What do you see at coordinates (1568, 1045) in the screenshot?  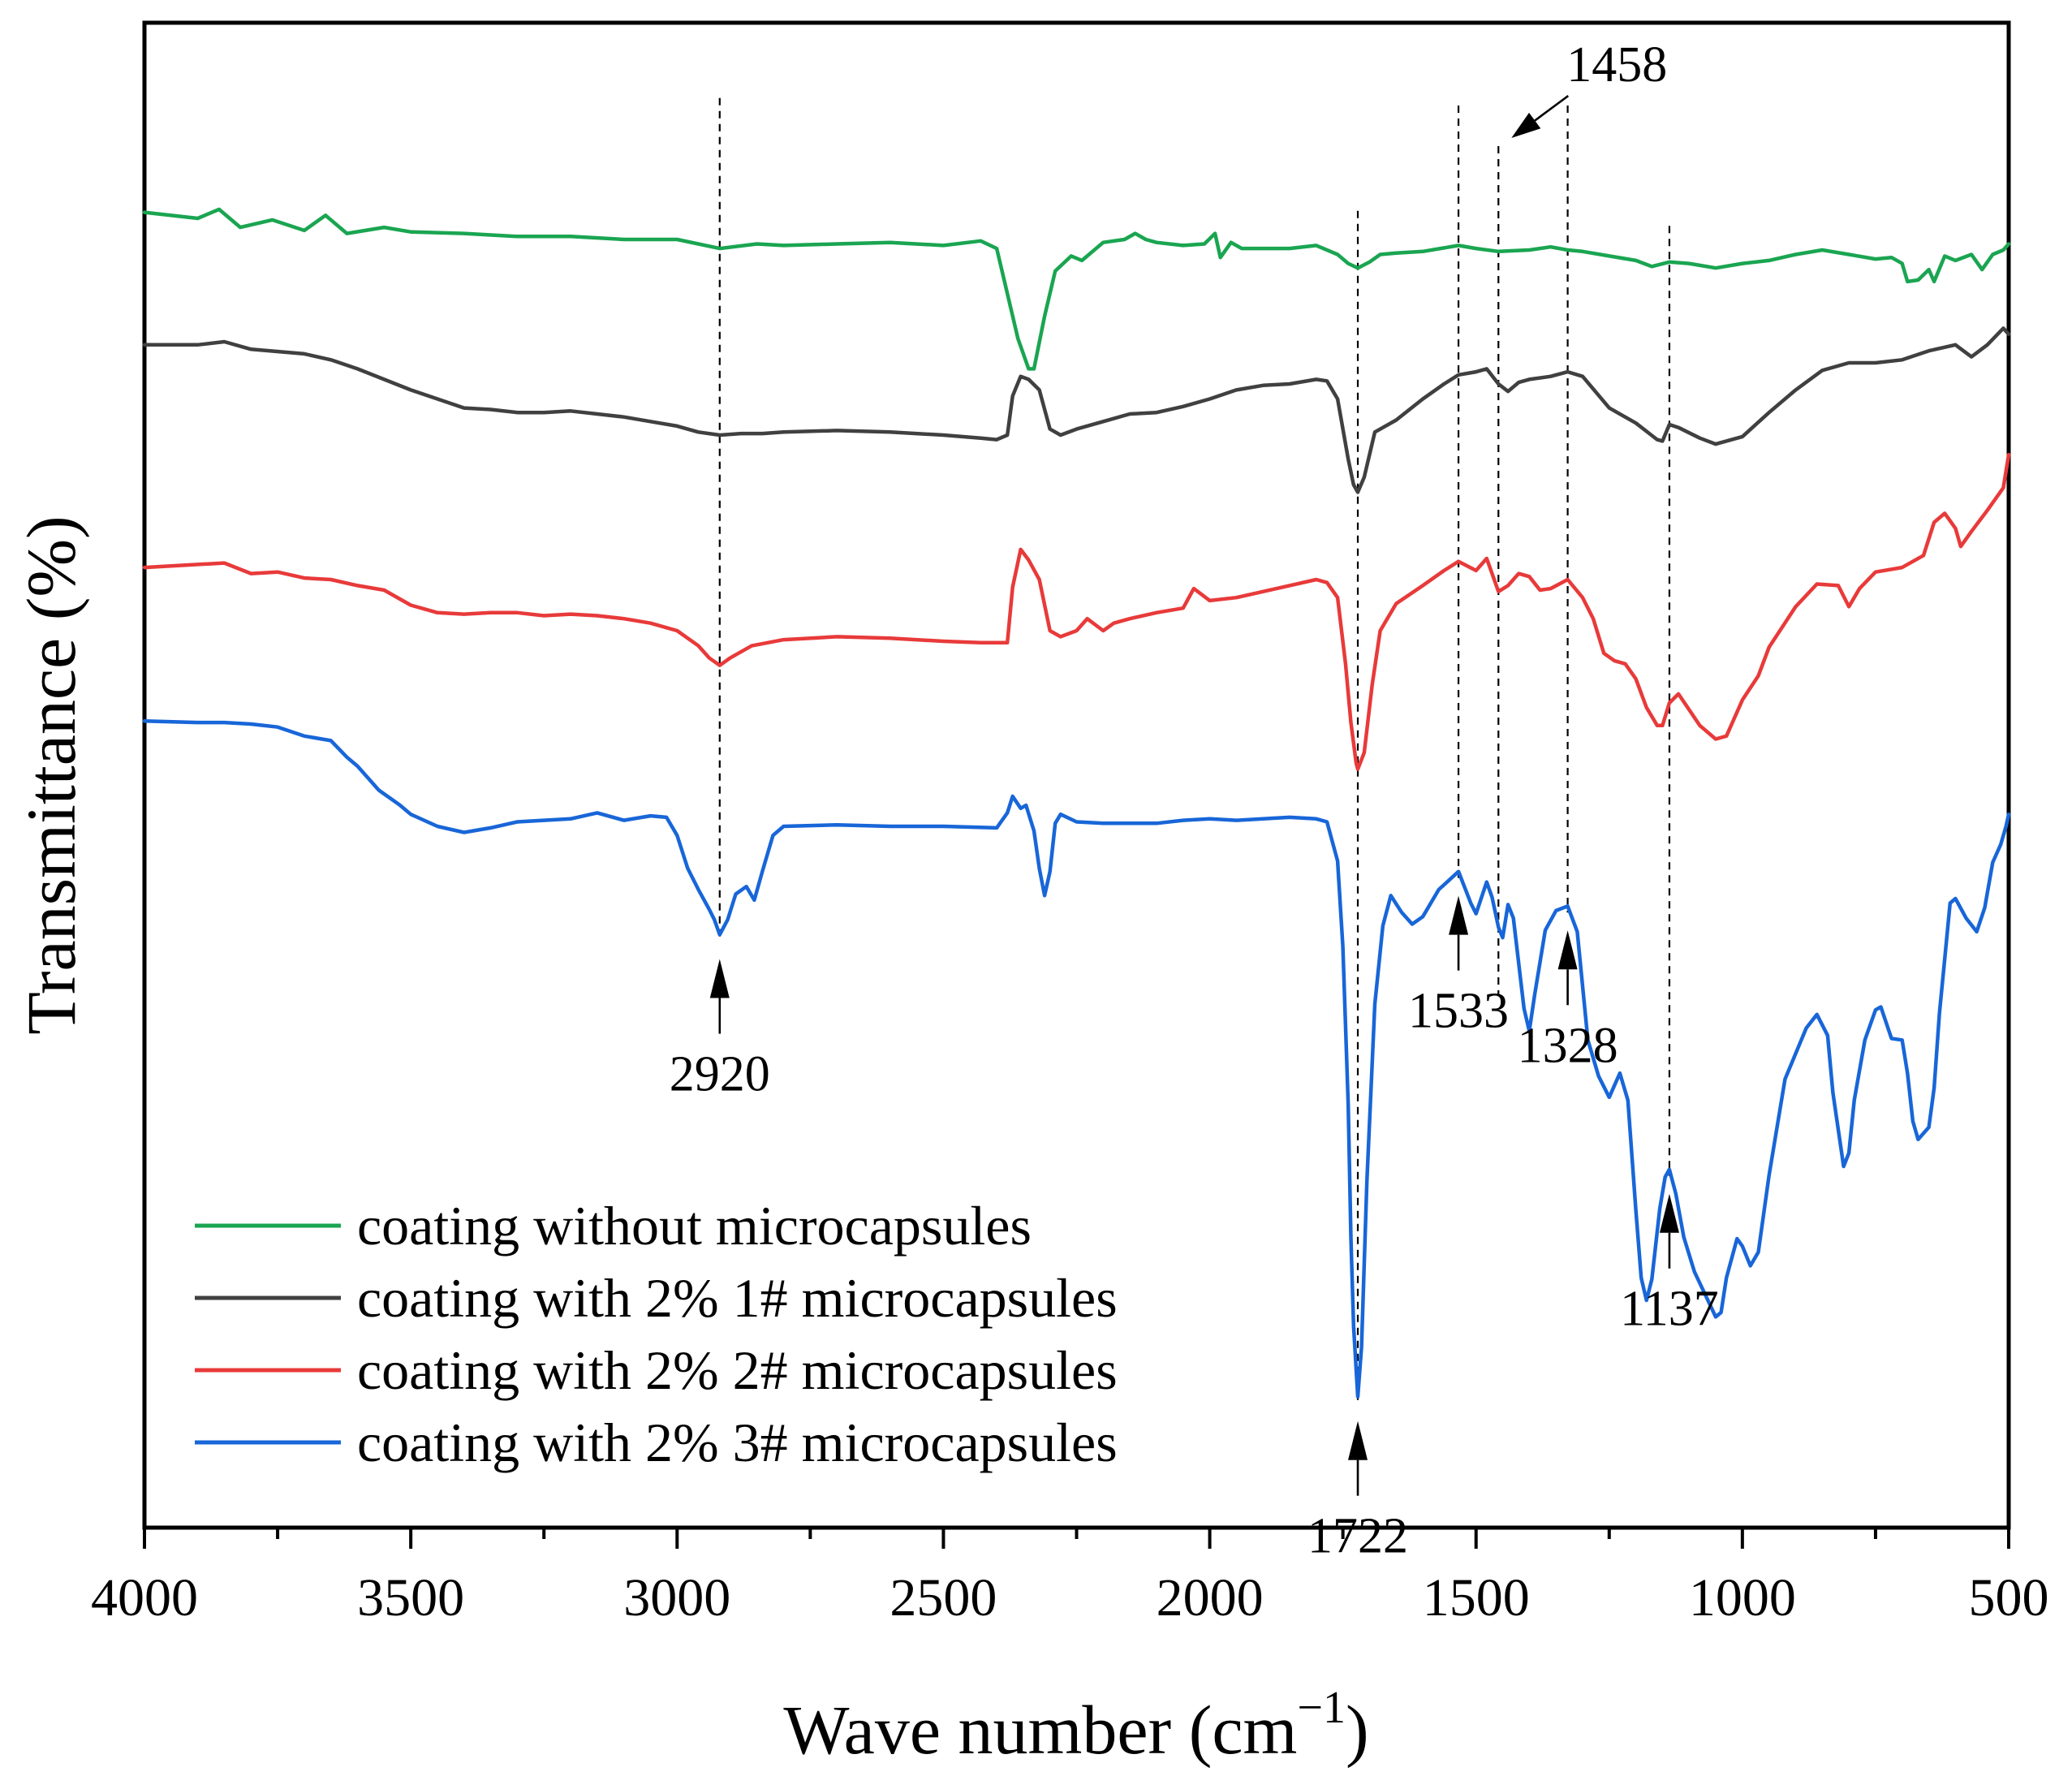 I see `peak-label-1328: 1328` at bounding box center [1568, 1045].